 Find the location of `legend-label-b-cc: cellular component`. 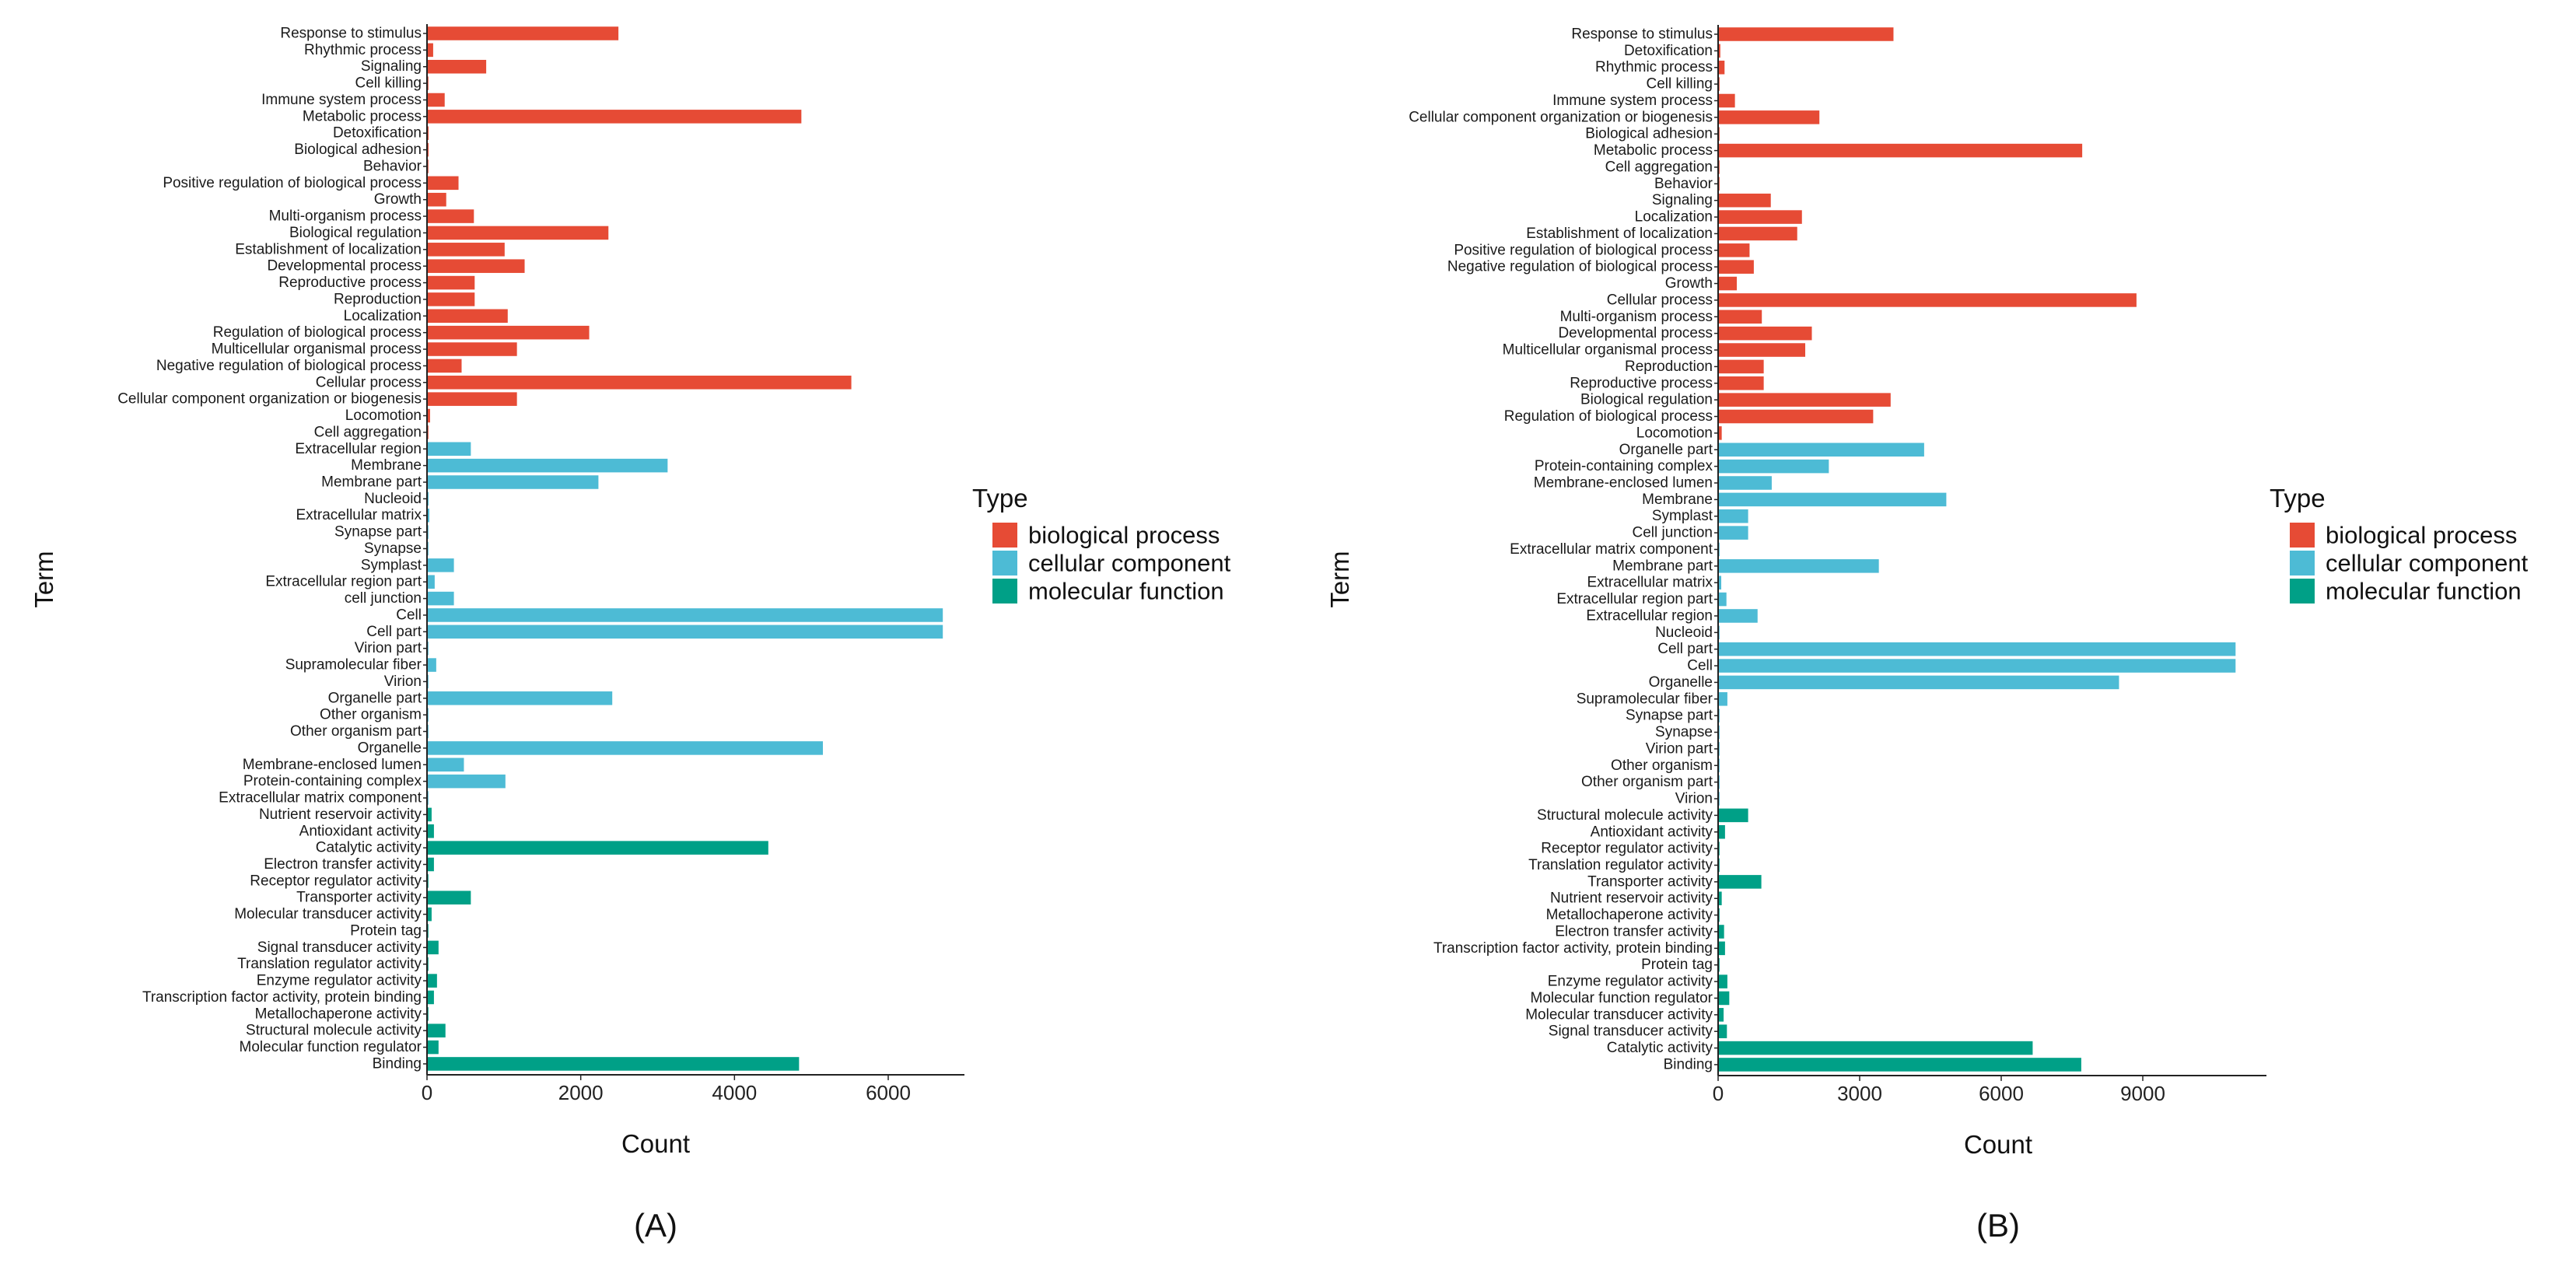

legend-label-b-cc: cellular component is located at coordinates (2428, 563).